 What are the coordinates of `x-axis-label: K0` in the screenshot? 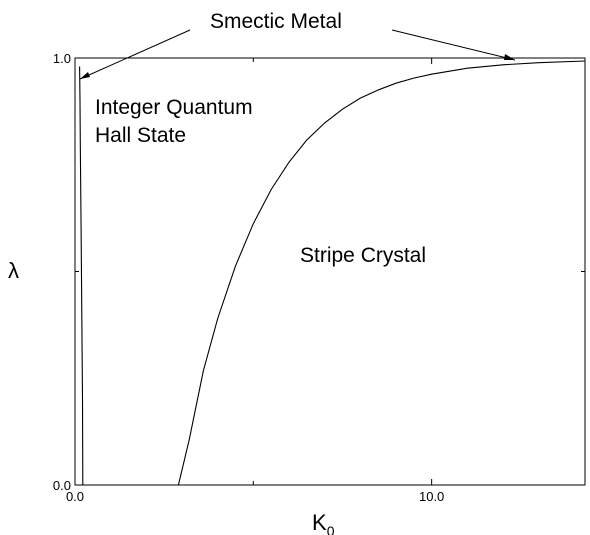 It's located at (323, 522).